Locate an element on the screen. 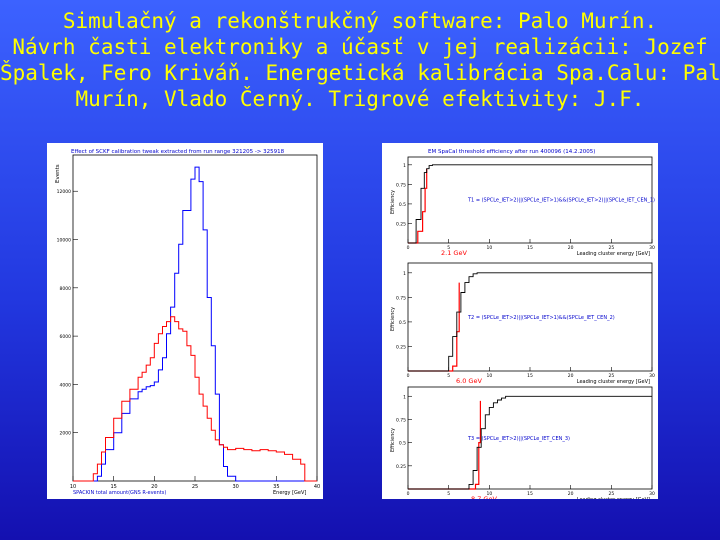  y-tick-label: 2000 is located at coordinates (66, 434).